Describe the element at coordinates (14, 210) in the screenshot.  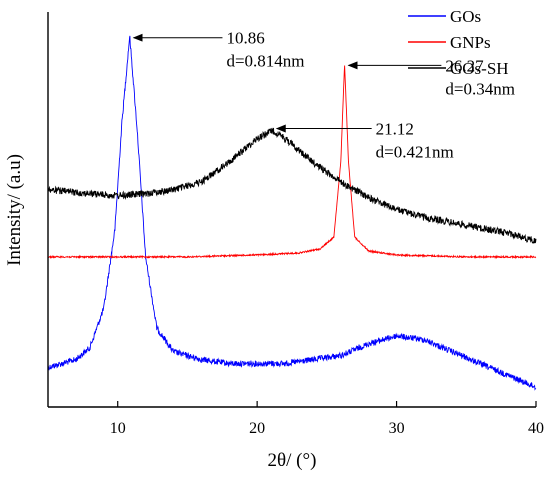
I see `y-axis-title: Intensity/ (a.u)` at that location.